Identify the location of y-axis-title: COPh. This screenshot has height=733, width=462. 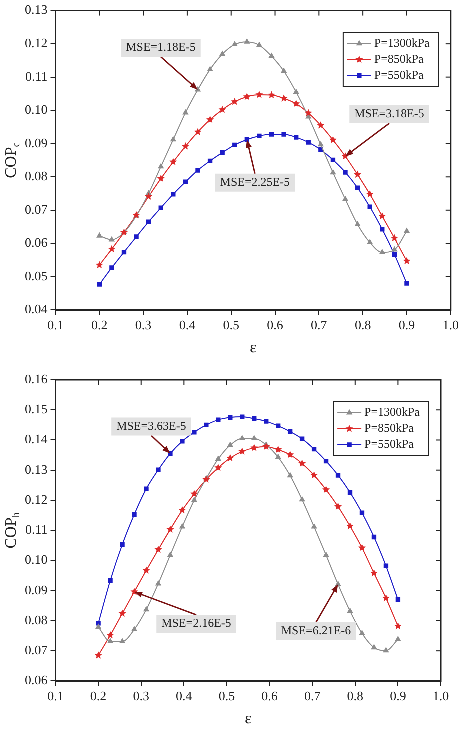
(13, 530).